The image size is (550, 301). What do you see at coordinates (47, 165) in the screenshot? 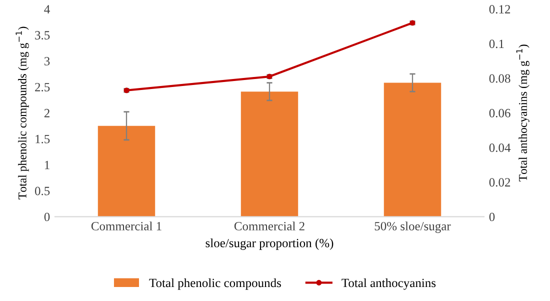
I see `y-tick-label: 1` at bounding box center [47, 165].